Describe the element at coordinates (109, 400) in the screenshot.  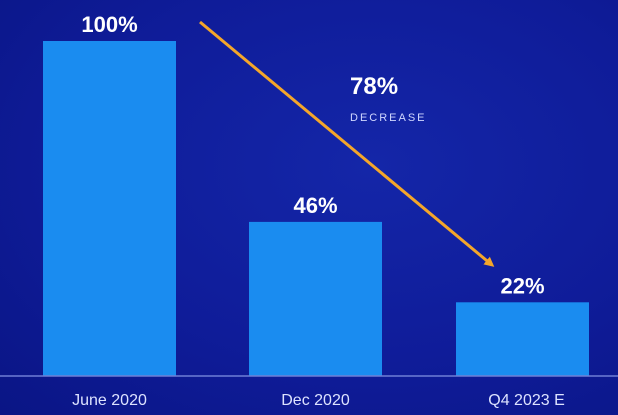
I see `category-label-0: June 2020` at that location.